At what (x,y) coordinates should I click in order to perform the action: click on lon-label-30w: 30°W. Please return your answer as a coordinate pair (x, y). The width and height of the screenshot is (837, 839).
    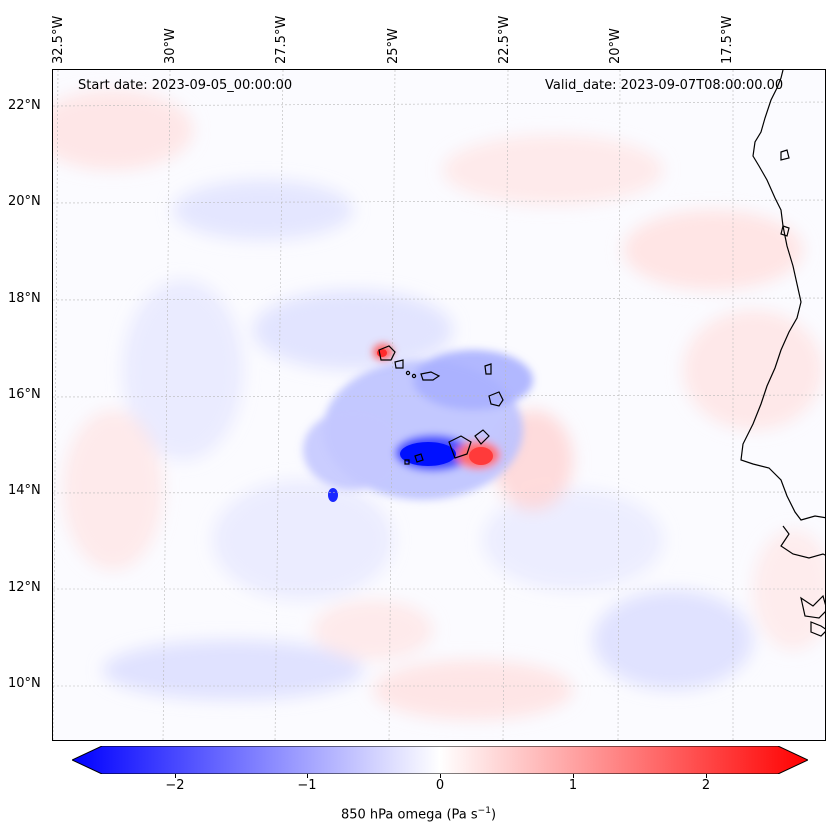
    Looking at the image, I should click on (170, 46).